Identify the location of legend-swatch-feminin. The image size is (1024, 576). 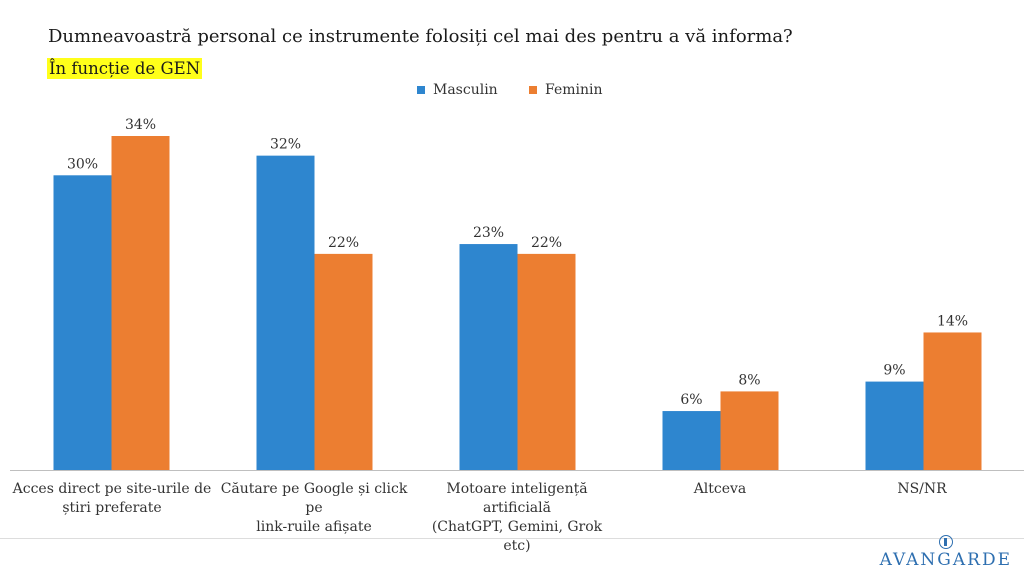
(533, 90).